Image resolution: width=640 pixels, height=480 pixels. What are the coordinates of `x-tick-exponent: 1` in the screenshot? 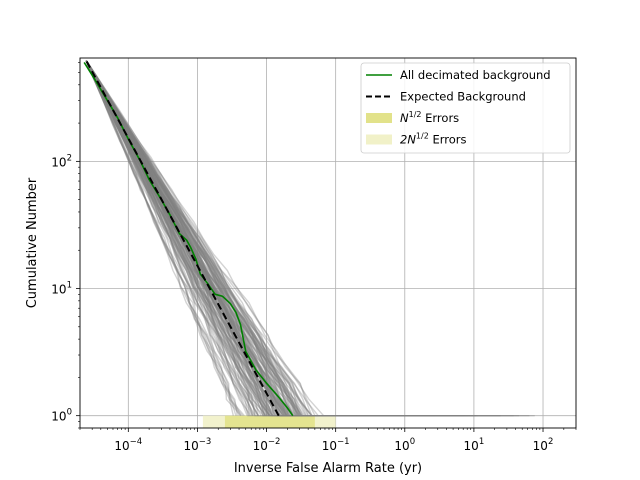 It's located at (481, 442).